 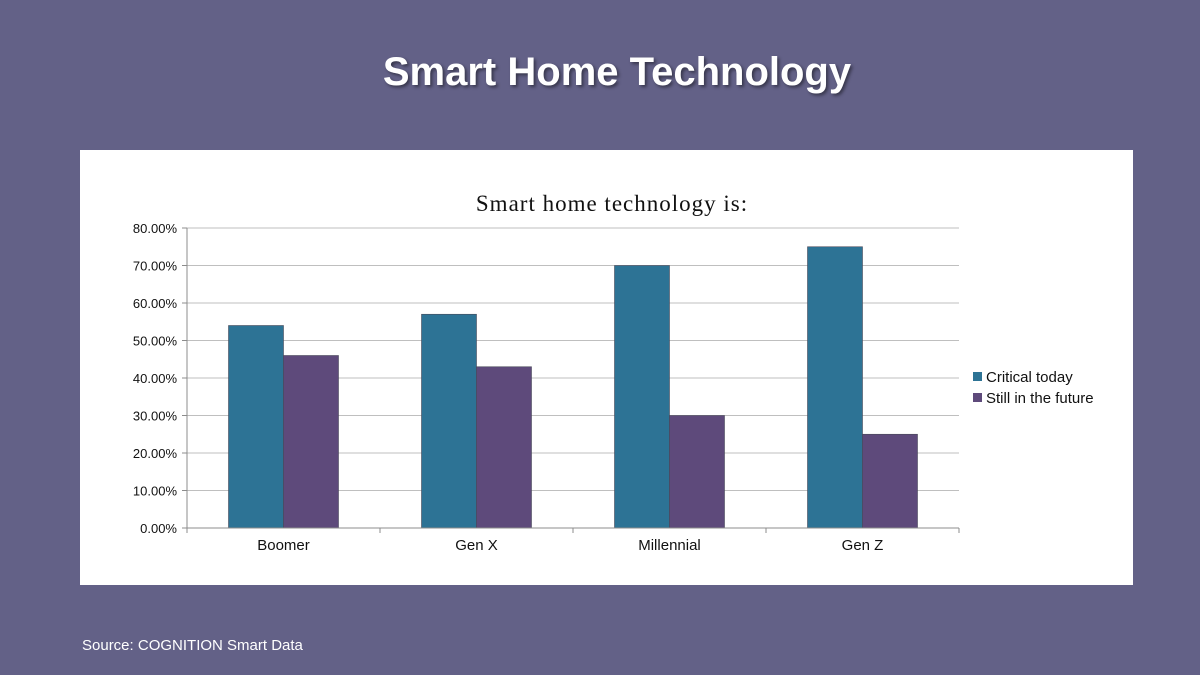 What do you see at coordinates (476, 545) in the screenshot?
I see `x-category-label: Gen X` at bounding box center [476, 545].